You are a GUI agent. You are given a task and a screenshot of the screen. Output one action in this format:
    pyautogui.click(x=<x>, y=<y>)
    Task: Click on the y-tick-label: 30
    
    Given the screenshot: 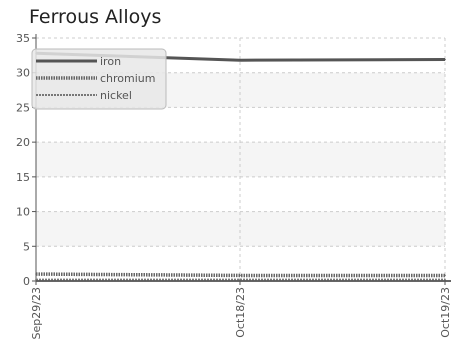 What is the action you would take?
    pyautogui.click(x=23, y=73)
    